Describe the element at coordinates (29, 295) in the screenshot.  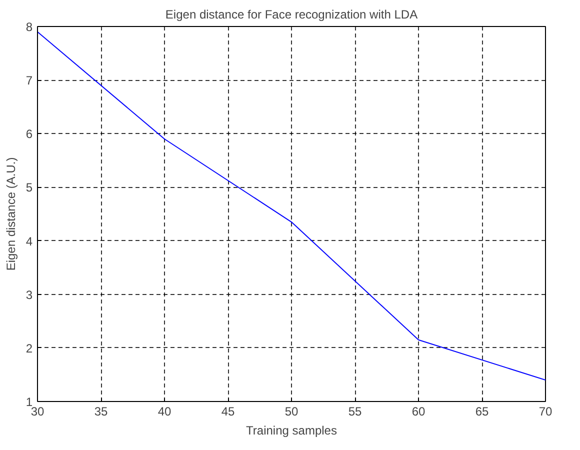
I see `y-tick-label: 3` at that location.